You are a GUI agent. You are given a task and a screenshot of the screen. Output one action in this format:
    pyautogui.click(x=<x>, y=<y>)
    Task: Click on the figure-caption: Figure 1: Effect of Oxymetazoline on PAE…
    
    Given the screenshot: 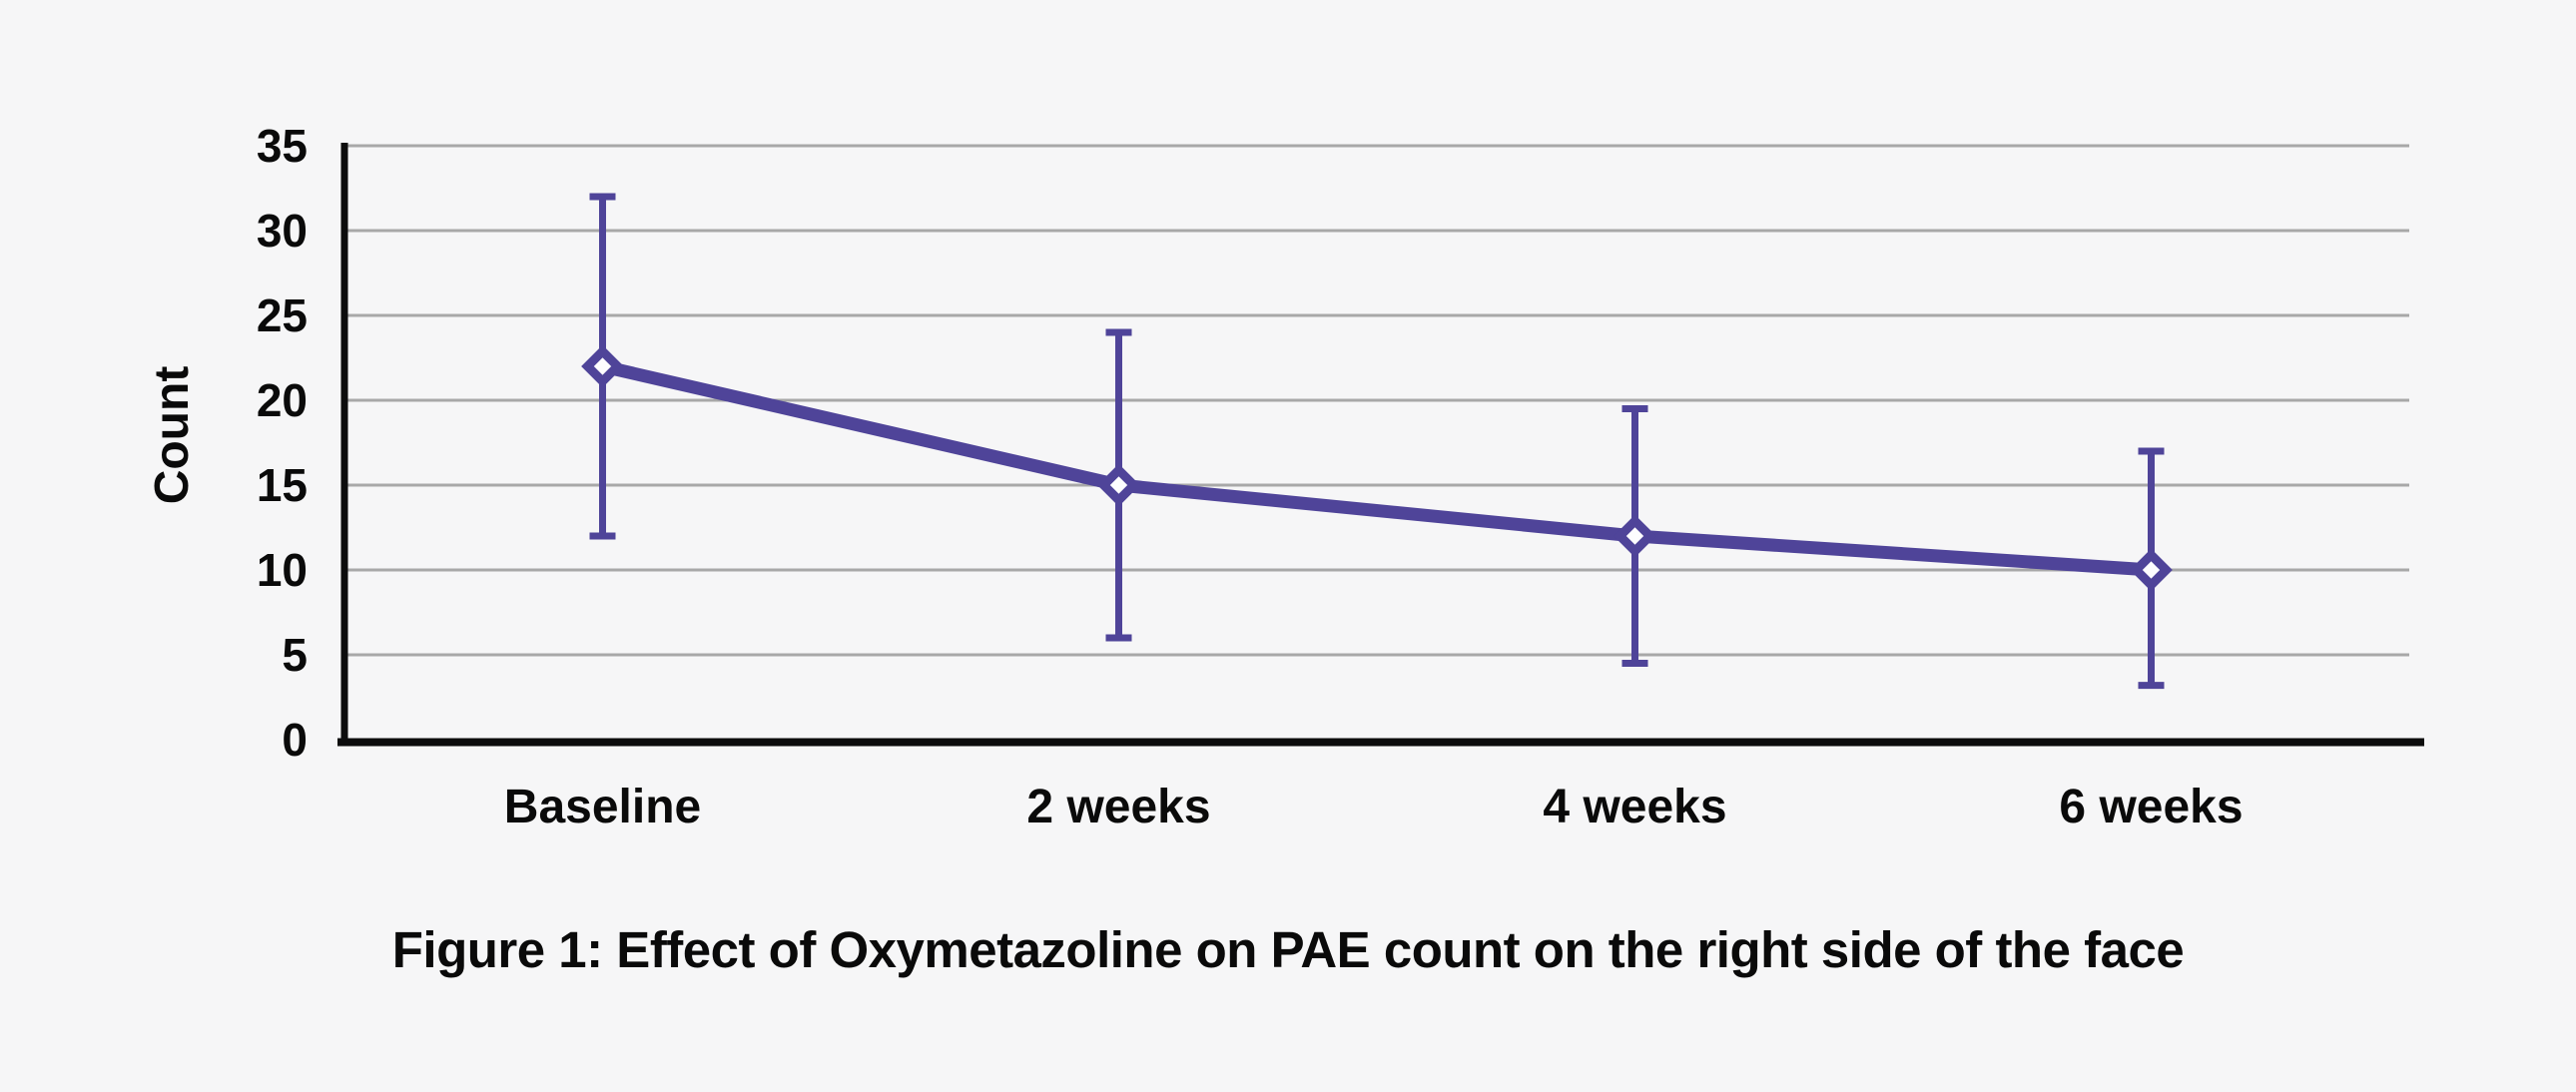 What is the action you would take?
    pyautogui.click(x=1288, y=950)
    